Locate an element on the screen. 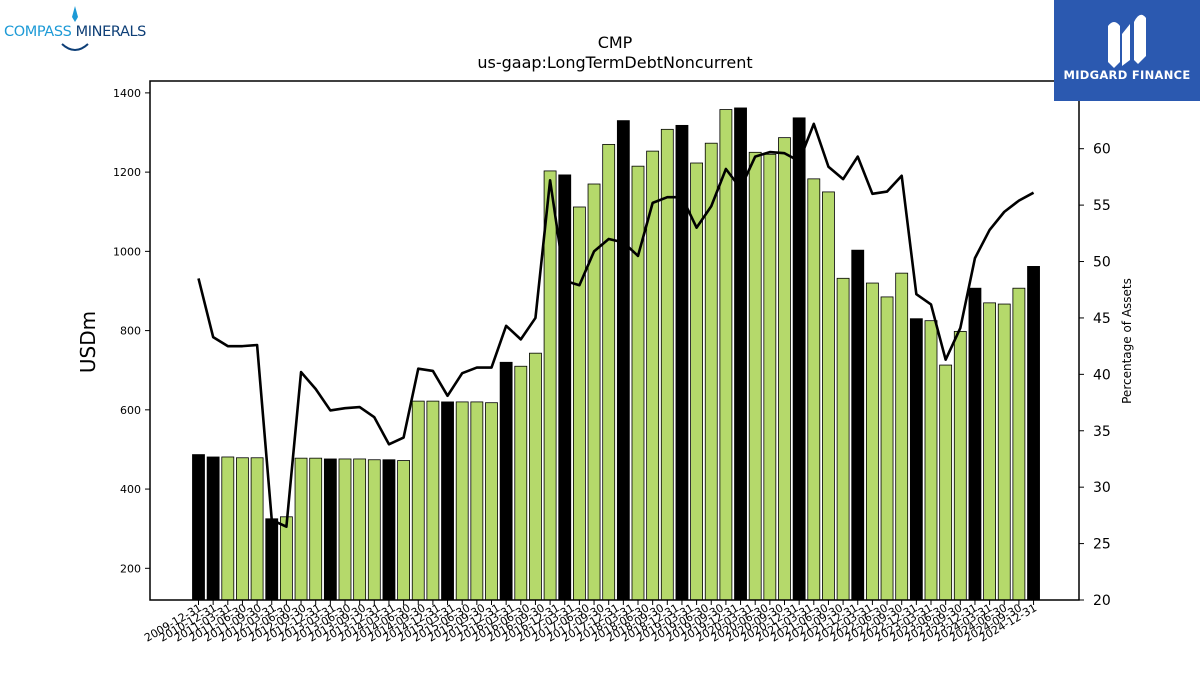 The image size is (1200, 675). y2-tick-label: 20 is located at coordinates (1102, 601).